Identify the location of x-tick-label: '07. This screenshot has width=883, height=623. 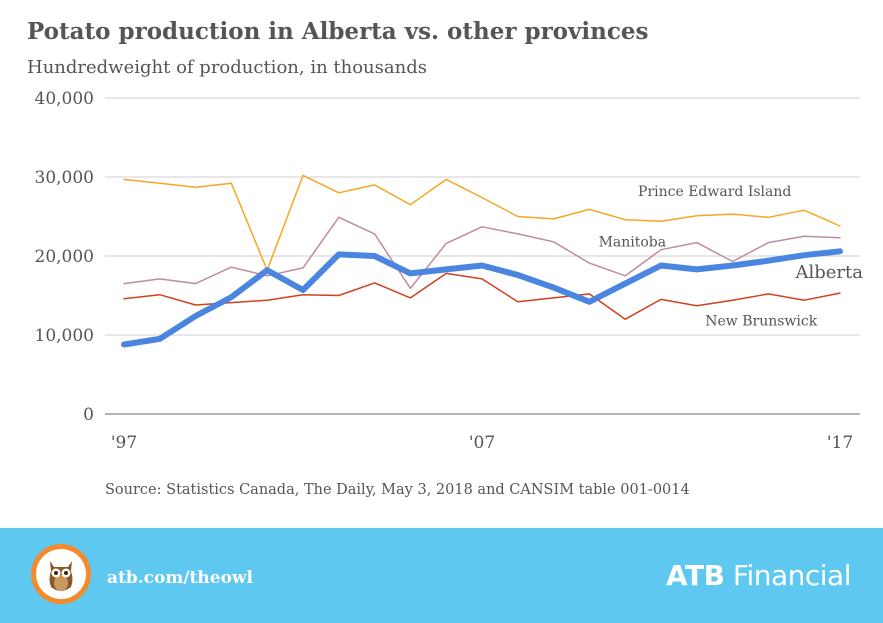
(482, 443).